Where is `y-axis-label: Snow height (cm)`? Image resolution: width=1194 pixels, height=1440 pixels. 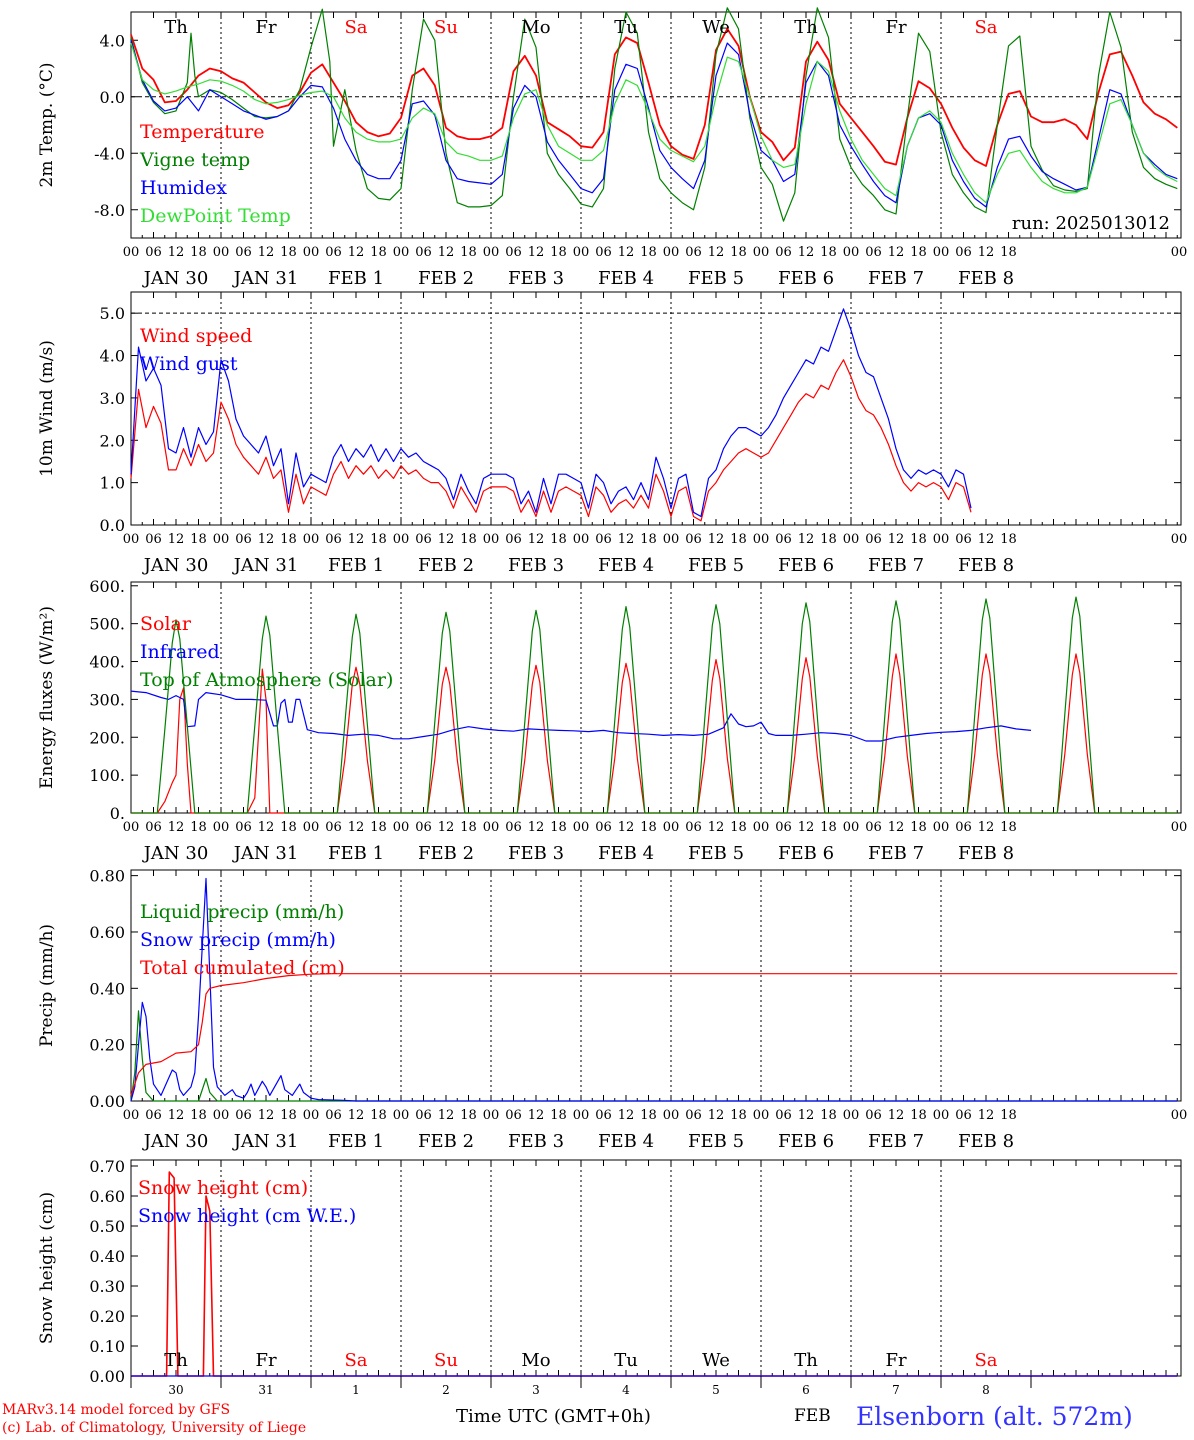
y-axis-label: Snow height (cm) is located at coordinates (47, 1268).